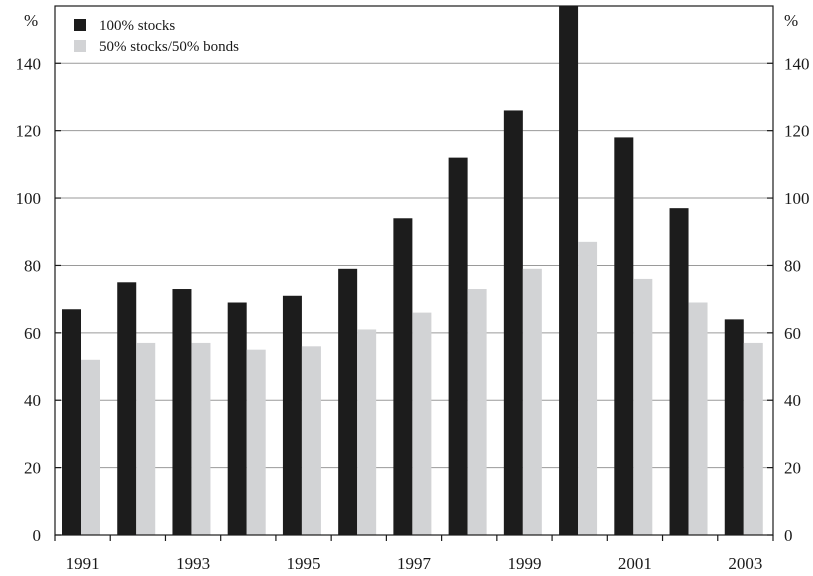 Image resolution: width=813 pixels, height=576 pixels. Describe the element at coordinates (32, 333) in the screenshot. I see `y-tick-label-left: 60` at that location.